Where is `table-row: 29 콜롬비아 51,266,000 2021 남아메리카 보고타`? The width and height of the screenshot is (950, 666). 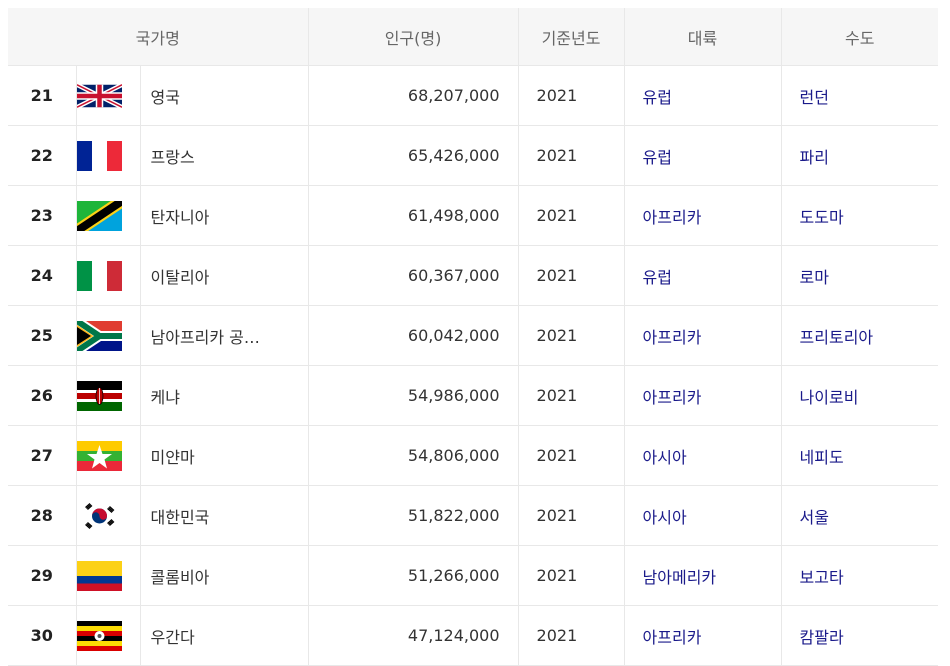
table-row: 29 콜롬비아 51,266,000 2021 남아메리카 보고타 is located at coordinates (473, 575).